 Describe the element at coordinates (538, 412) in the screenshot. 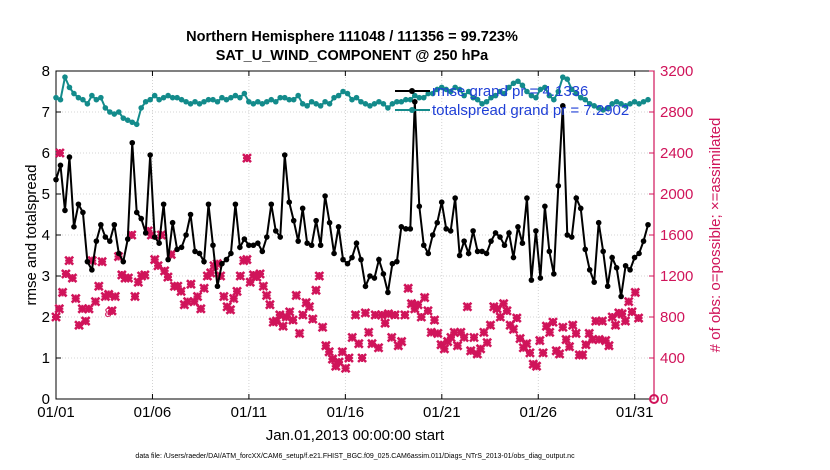

I see `x-tick-label: 01/26` at that location.